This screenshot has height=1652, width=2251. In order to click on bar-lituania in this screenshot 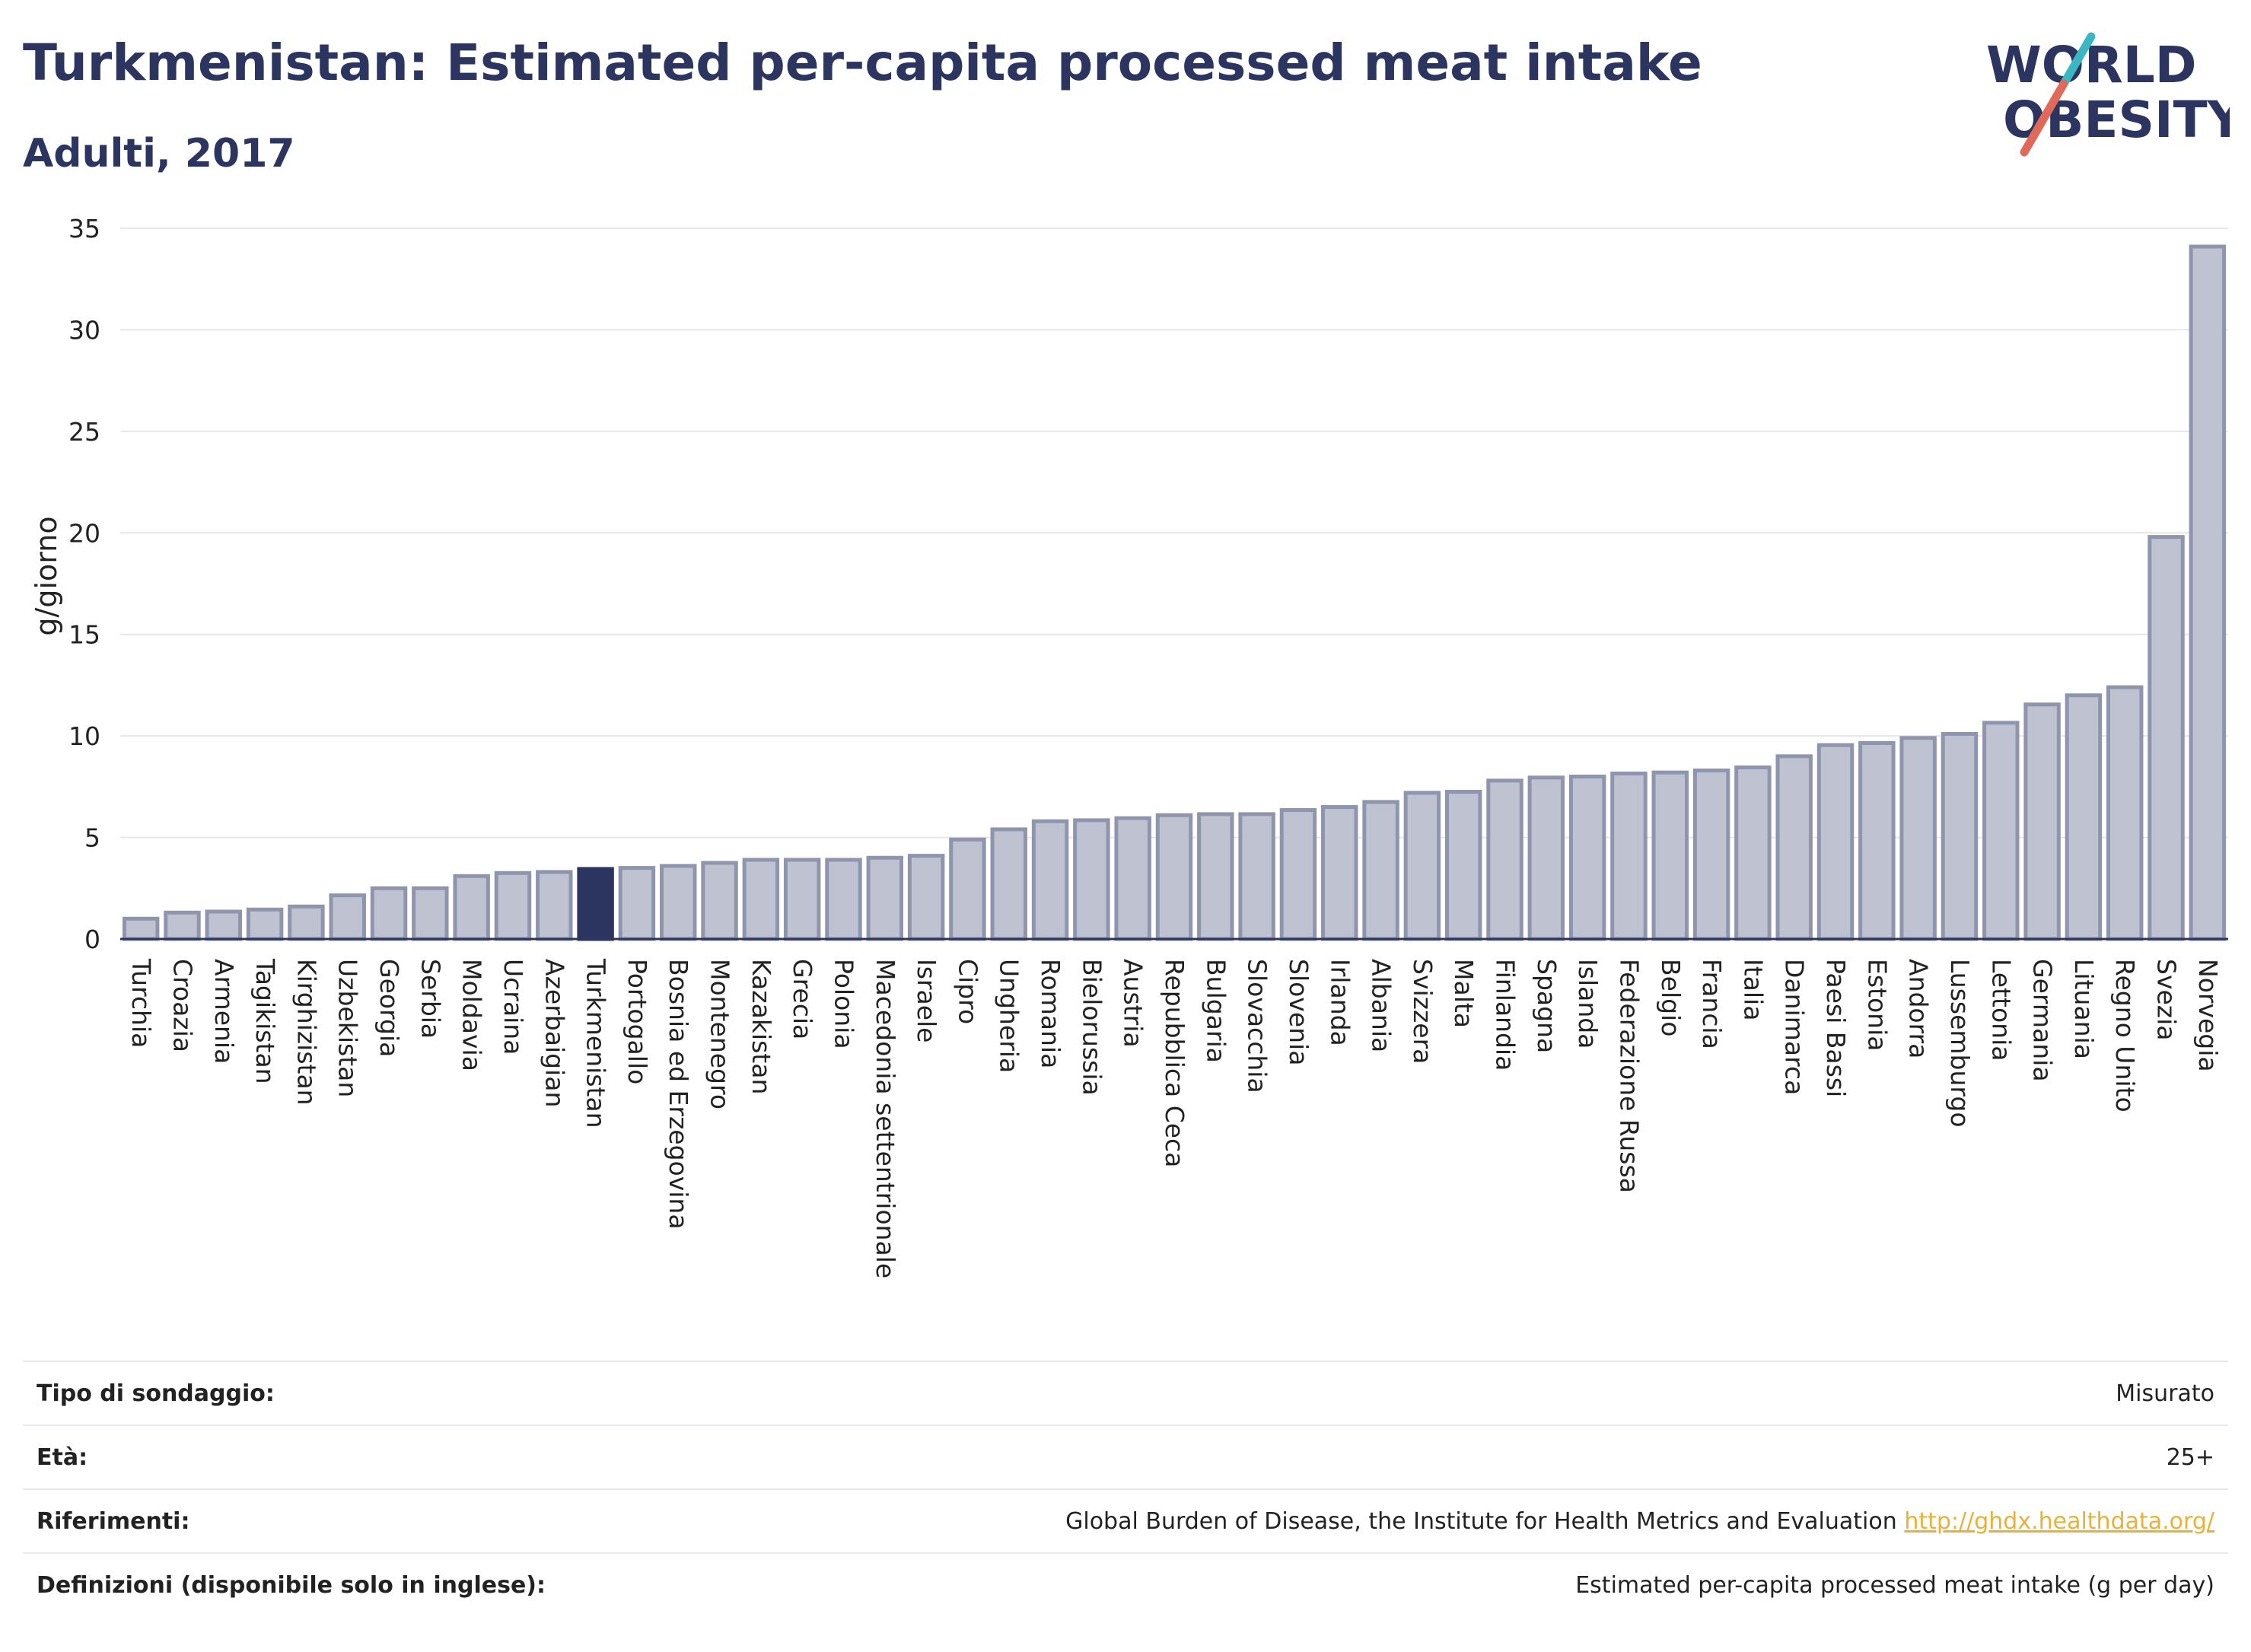, I will do `click(2084, 817)`.